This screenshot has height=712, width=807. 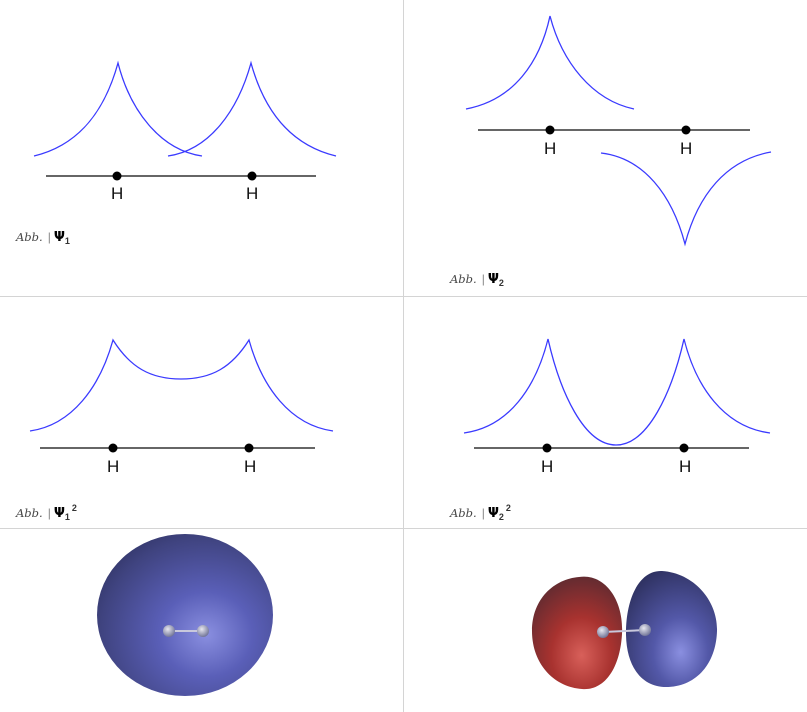 I want to click on psi2sq-label-h-left: H, so click(x=547, y=466).